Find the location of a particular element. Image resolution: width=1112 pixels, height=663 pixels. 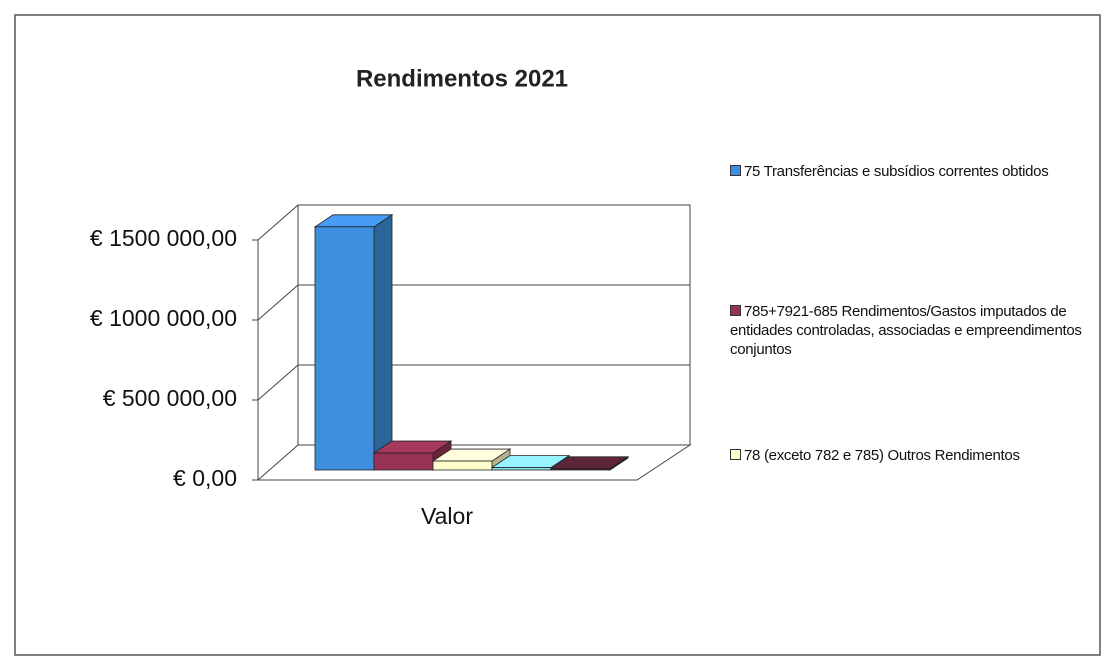

legend-entry: 78 (exceto 782 e 785) Outros Rendimentos is located at coordinates (910, 455).